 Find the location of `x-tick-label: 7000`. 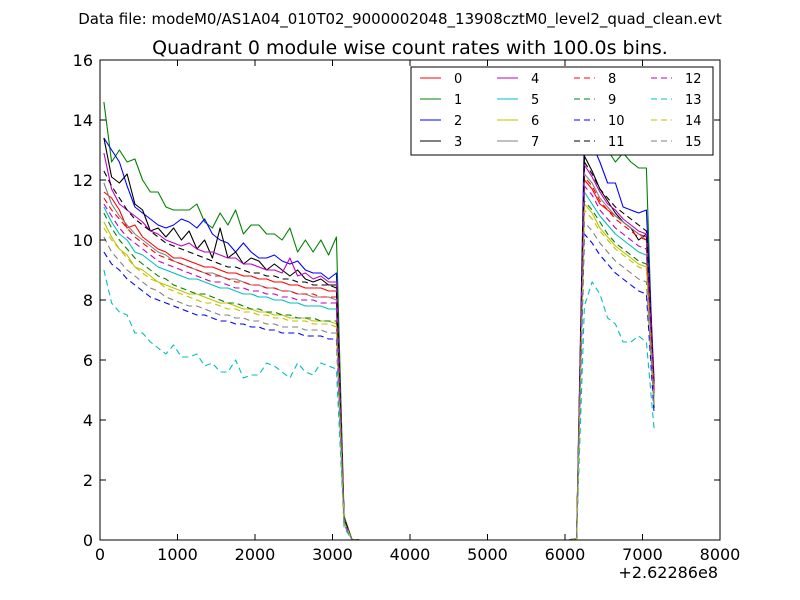

x-tick-label: 7000 is located at coordinates (642, 554).